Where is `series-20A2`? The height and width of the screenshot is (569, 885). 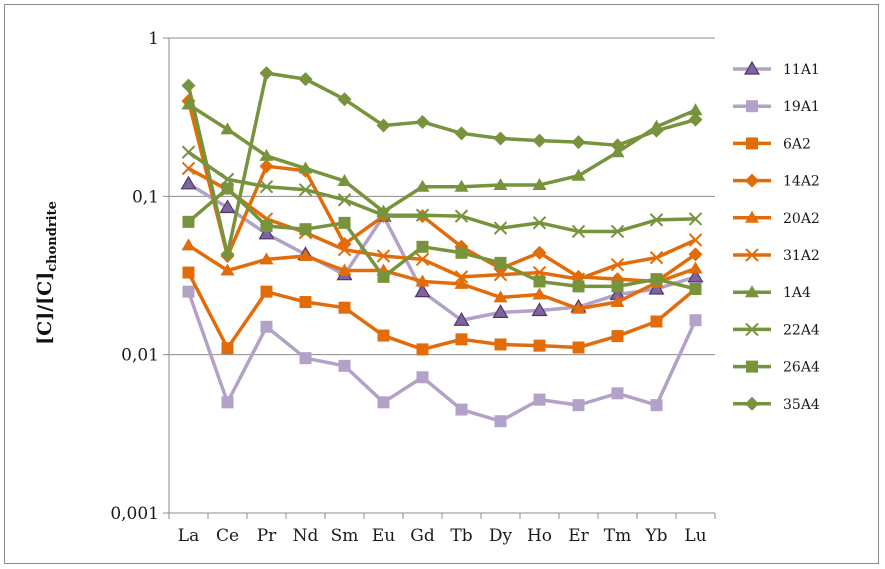
series-20A2 is located at coordinates (442, 276).